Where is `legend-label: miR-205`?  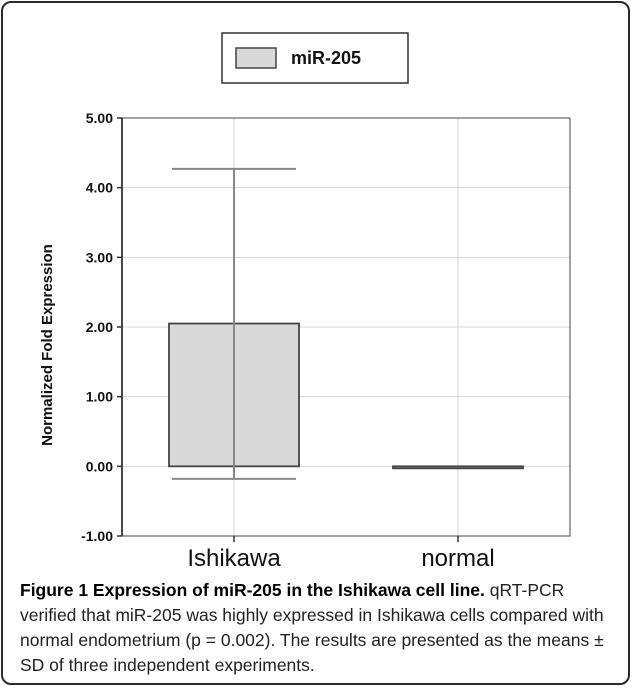 legend-label: miR-205 is located at coordinates (326, 58).